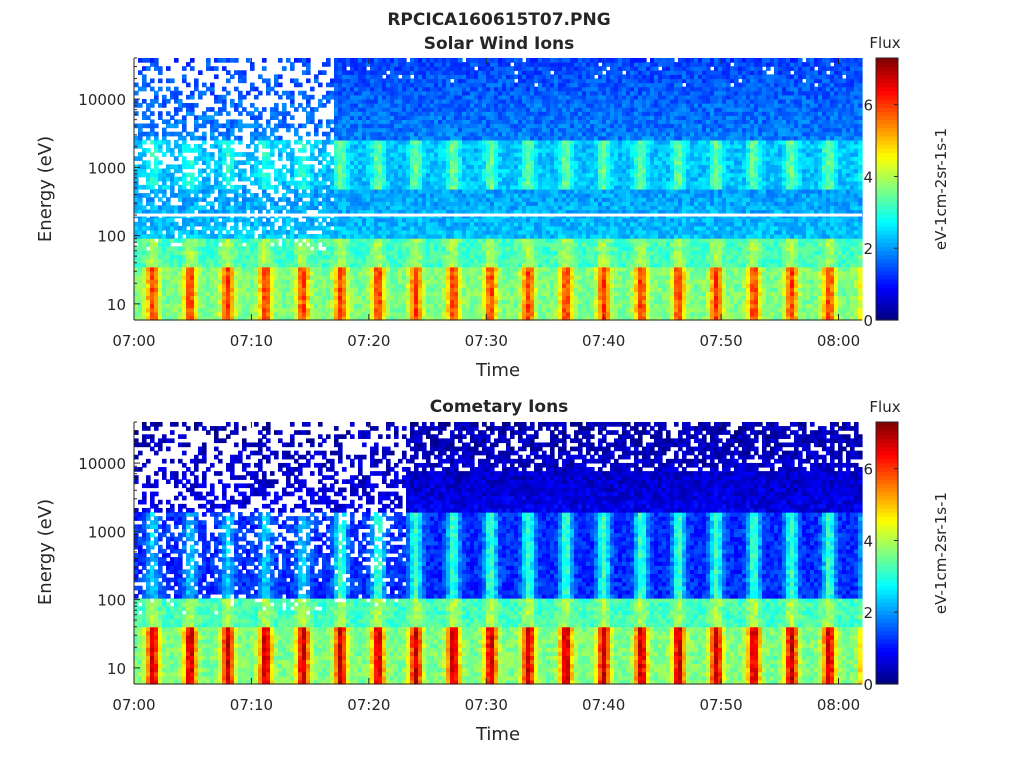 Image resolution: width=1024 pixels, height=772 pixels. I want to click on panel-title: Solar Wind Ions, so click(499, 44).